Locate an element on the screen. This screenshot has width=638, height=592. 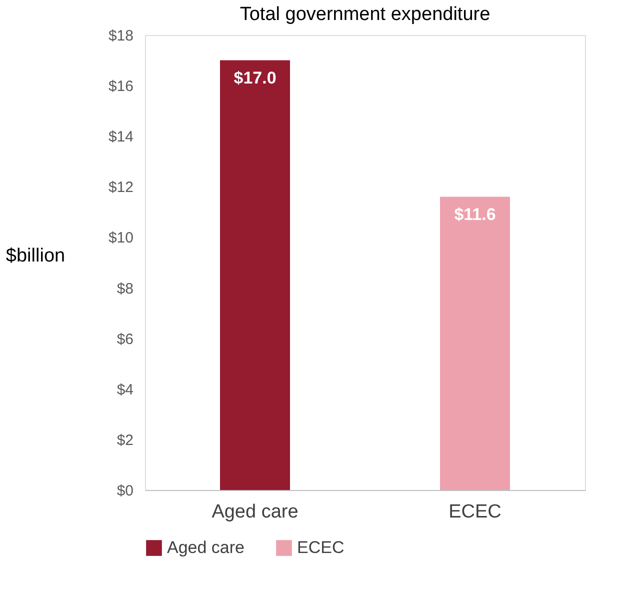
y-tick-label: $18 is located at coordinates (121, 36).